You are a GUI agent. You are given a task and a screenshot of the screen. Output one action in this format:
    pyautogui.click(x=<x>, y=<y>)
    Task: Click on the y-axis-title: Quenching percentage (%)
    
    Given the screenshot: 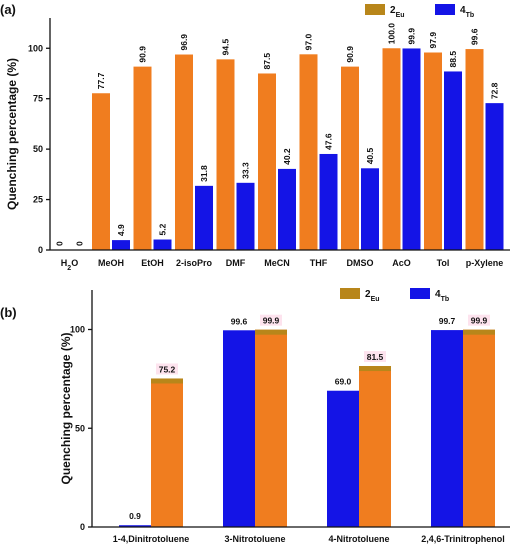 What is the action you would take?
    pyautogui.click(x=12, y=134)
    